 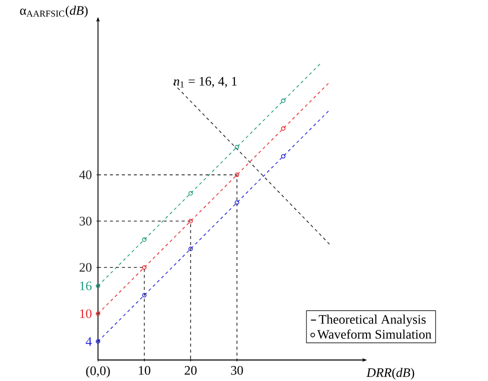 I want to click on y-tick-label: 30, so click(x=86, y=221).